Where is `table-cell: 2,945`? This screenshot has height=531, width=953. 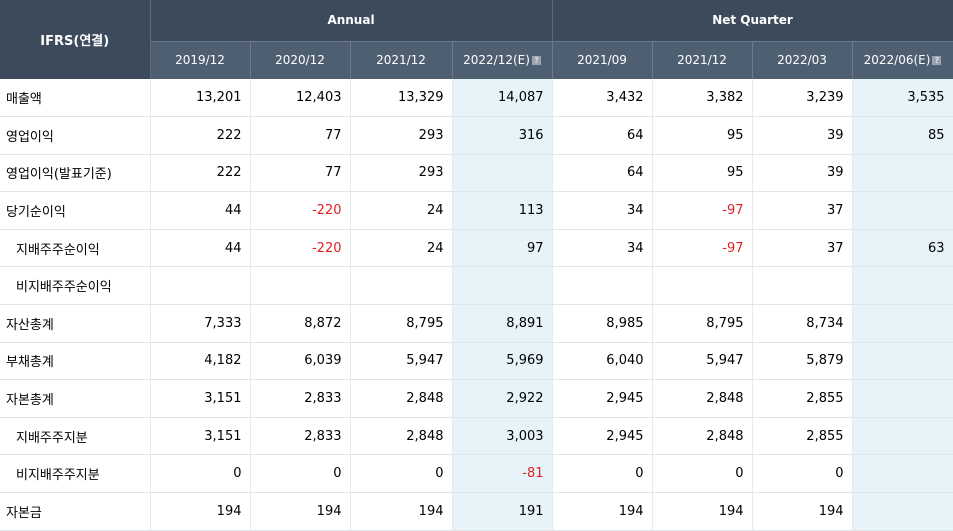 table-cell: 2,945 is located at coordinates (602, 398).